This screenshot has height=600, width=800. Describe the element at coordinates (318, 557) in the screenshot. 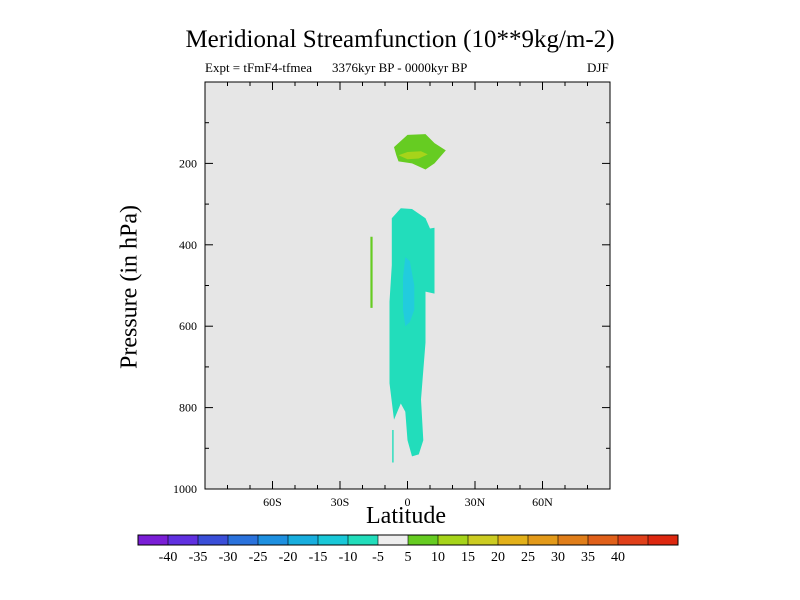

I see `colorbar-label: -15` at that location.